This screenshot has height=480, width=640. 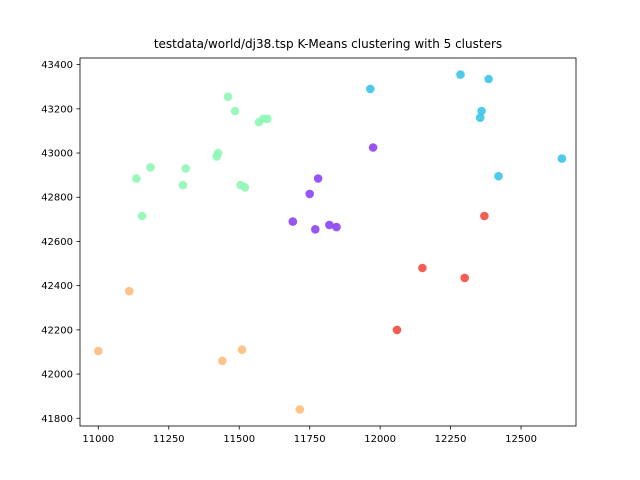 What do you see at coordinates (57, 109) in the screenshot?
I see `y-tick-label: 43200` at bounding box center [57, 109].